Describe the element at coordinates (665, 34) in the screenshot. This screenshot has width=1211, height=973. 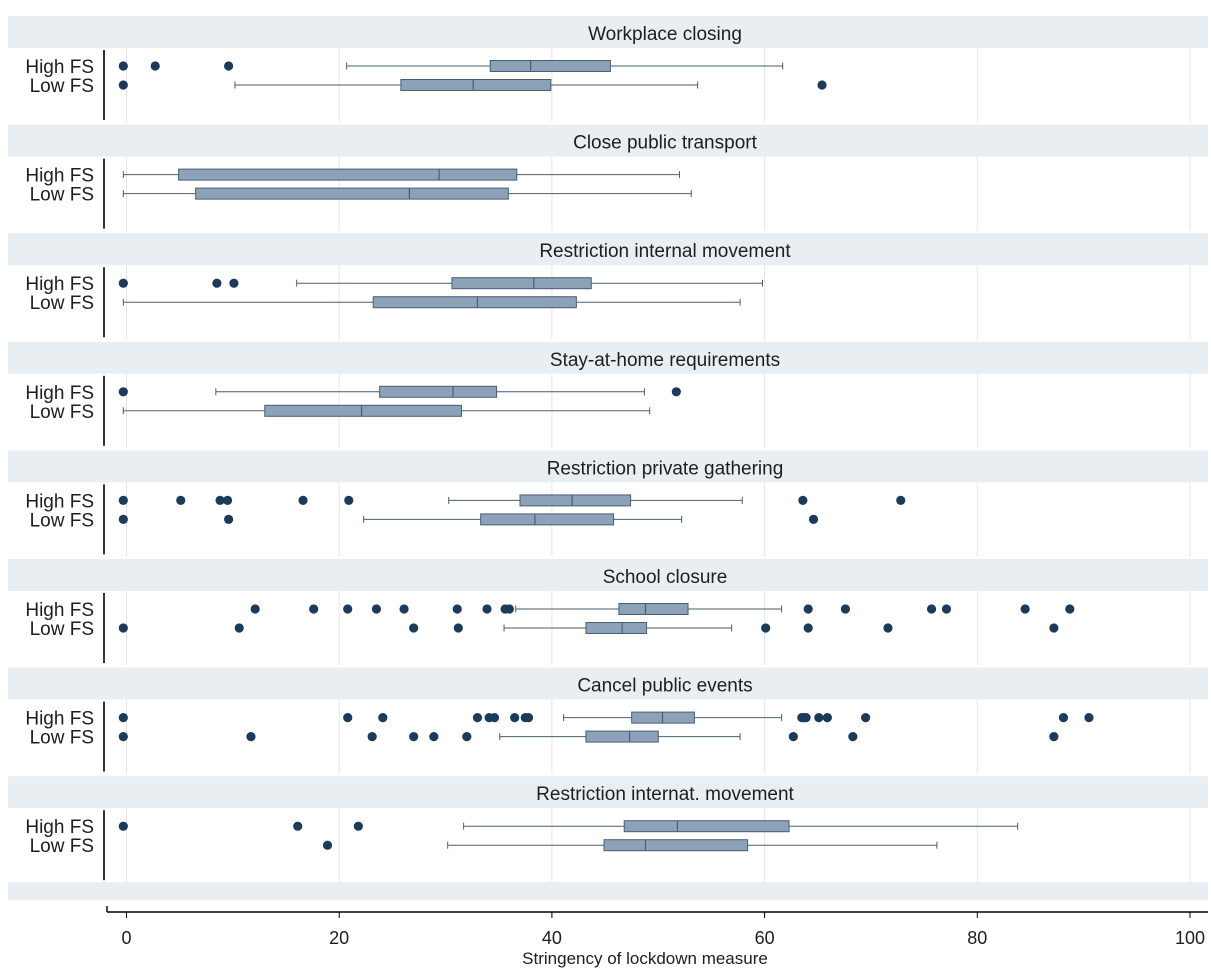
I see `panel-title: Workplace closing` at that location.